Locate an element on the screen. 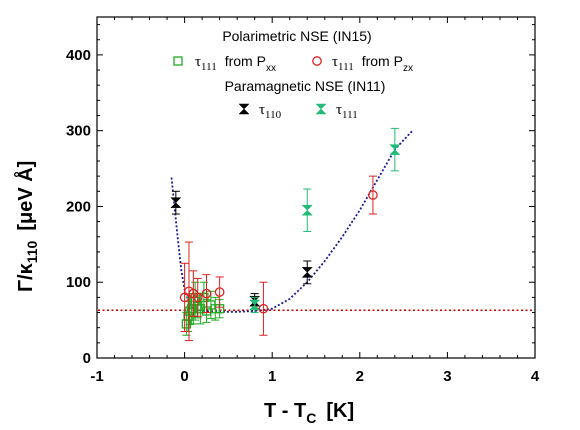 The width and height of the screenshot is (580, 430). x-tick-label: -1 is located at coordinates (96, 376).